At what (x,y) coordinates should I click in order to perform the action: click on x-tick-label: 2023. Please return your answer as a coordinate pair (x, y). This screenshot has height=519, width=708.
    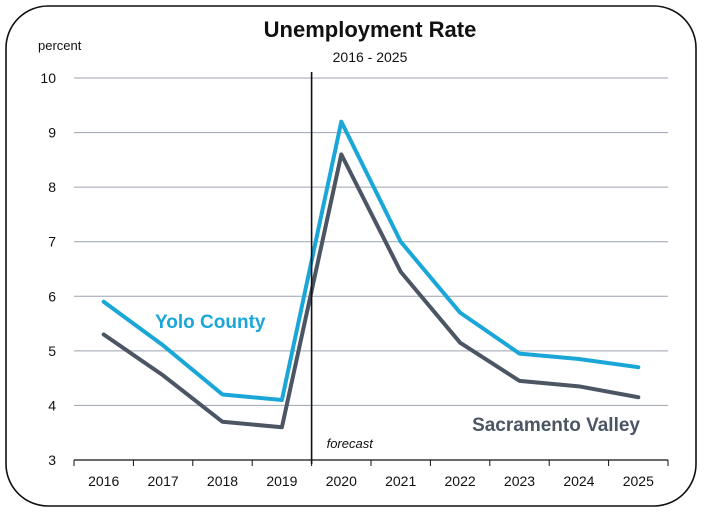
    Looking at the image, I should click on (519, 481).